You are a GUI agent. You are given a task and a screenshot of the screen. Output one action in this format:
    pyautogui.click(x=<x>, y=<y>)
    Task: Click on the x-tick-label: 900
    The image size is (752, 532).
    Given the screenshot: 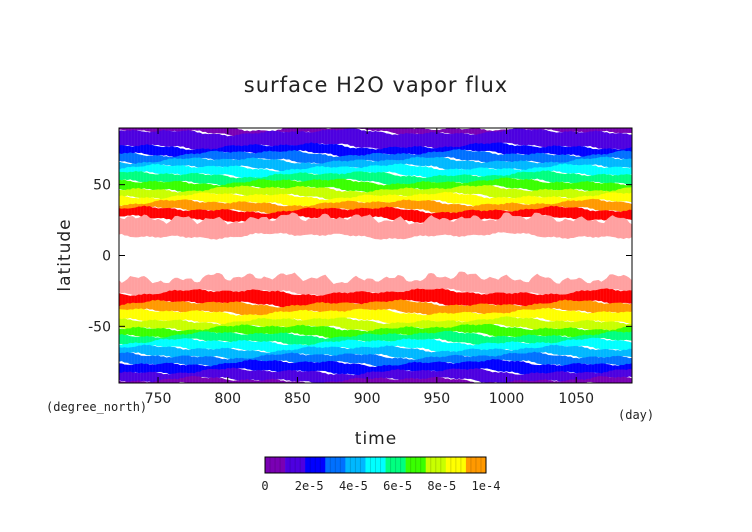 What is the action you would take?
    pyautogui.click(x=367, y=399)
    